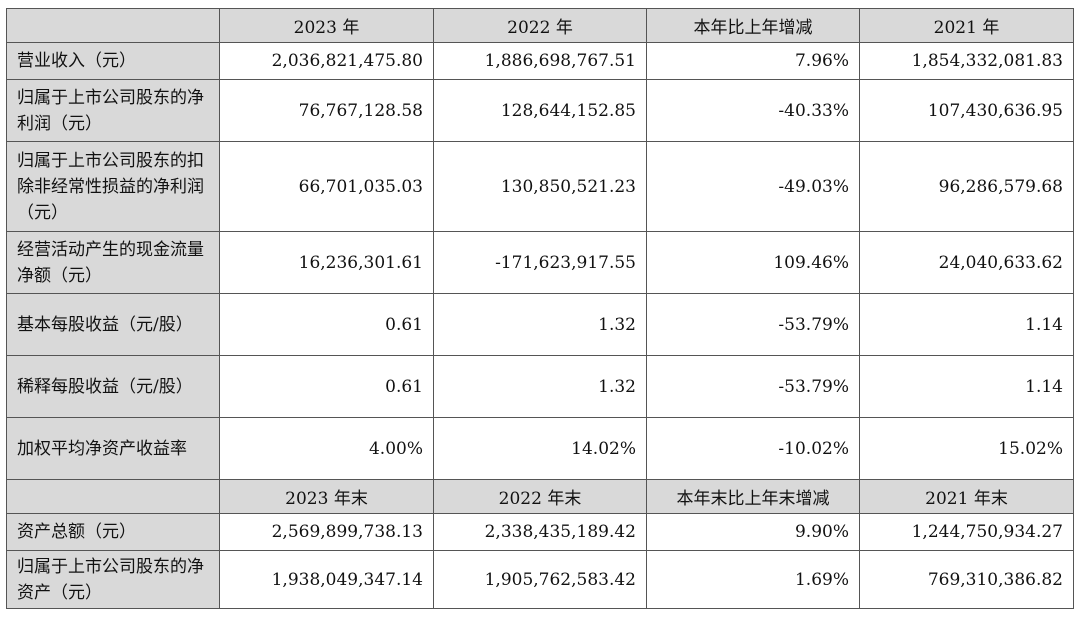 Image resolution: width=1080 pixels, height=621 pixels. What do you see at coordinates (326, 496) in the screenshot?
I see `header-2023-end: 2023 年末` at bounding box center [326, 496].